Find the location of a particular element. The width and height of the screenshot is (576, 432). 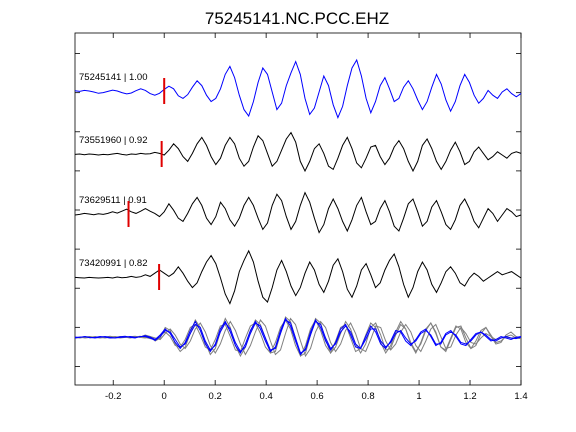

x-tick-label: 0.6 is located at coordinates (317, 396).